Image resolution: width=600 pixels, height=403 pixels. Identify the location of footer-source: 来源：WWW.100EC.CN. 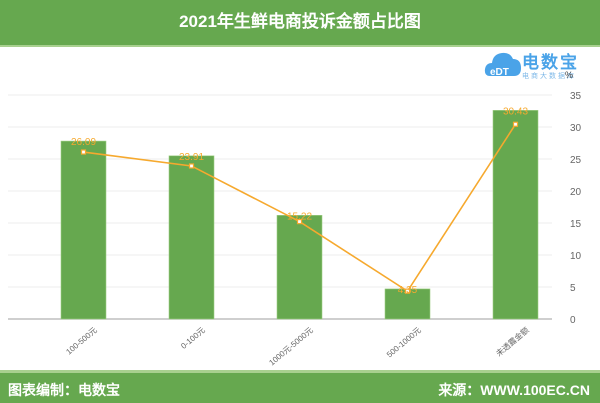
(514, 390).